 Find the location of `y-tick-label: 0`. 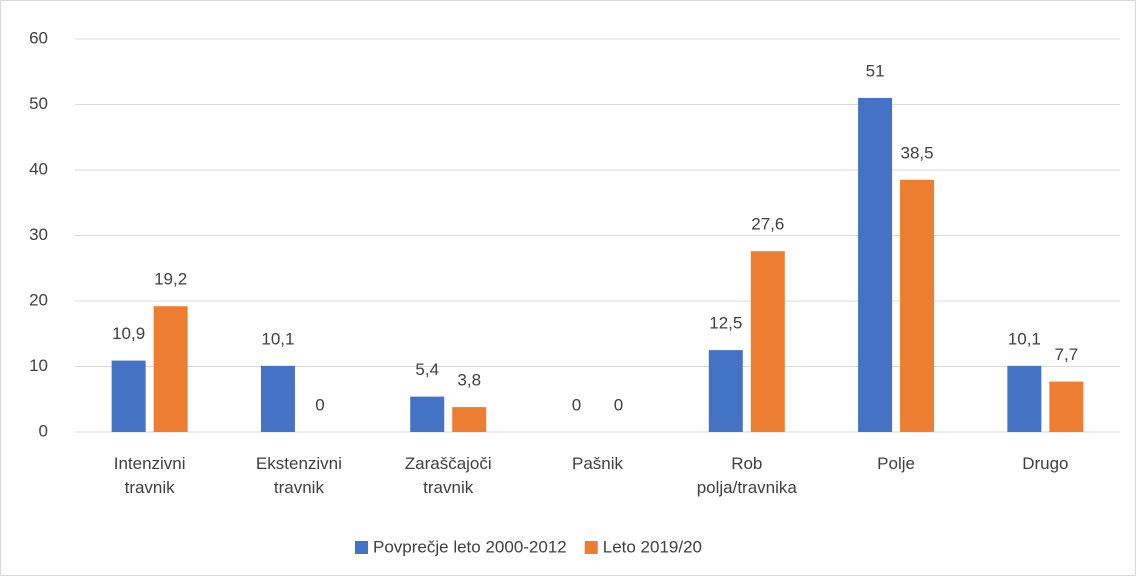

y-tick-label: 0 is located at coordinates (43, 430).